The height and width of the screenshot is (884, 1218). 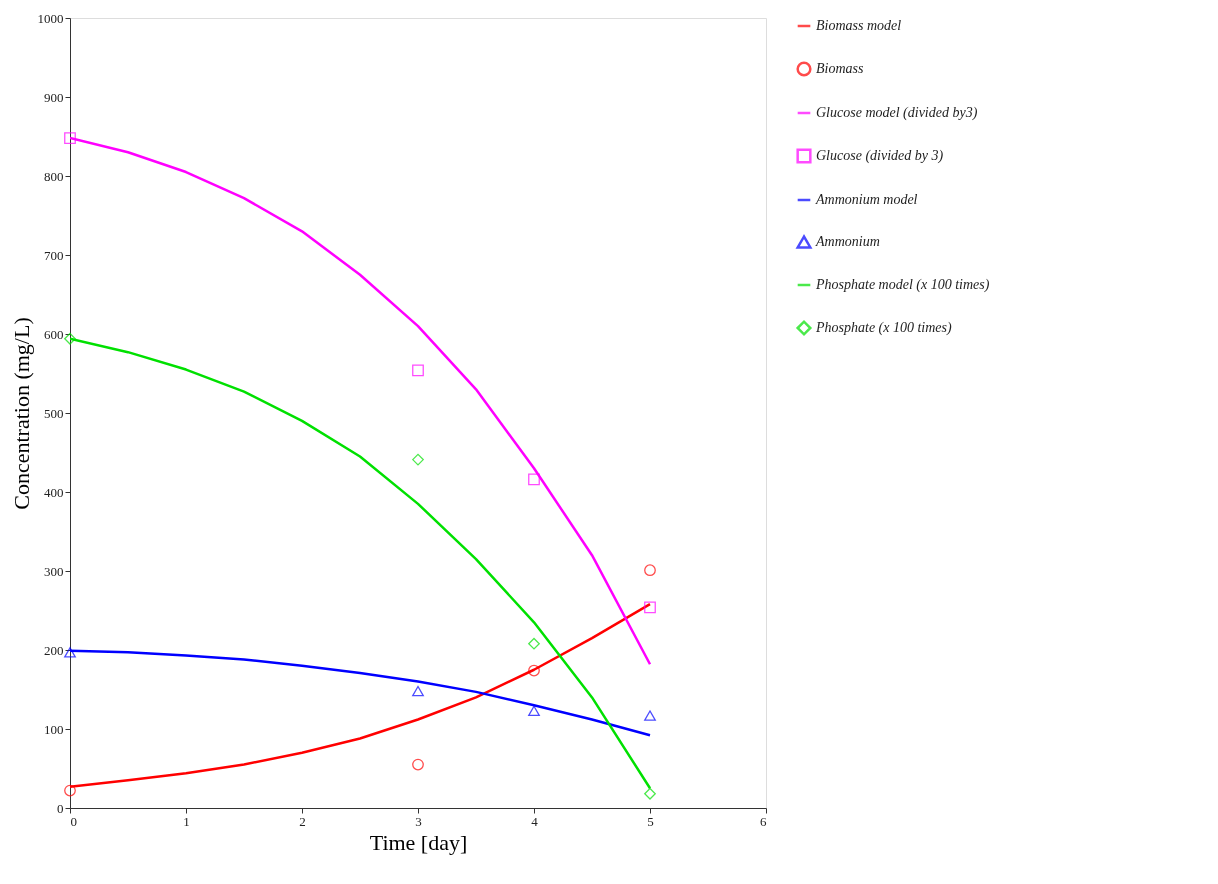 What do you see at coordinates (302, 821) in the screenshot?
I see `x-tick-label: 2` at bounding box center [302, 821].